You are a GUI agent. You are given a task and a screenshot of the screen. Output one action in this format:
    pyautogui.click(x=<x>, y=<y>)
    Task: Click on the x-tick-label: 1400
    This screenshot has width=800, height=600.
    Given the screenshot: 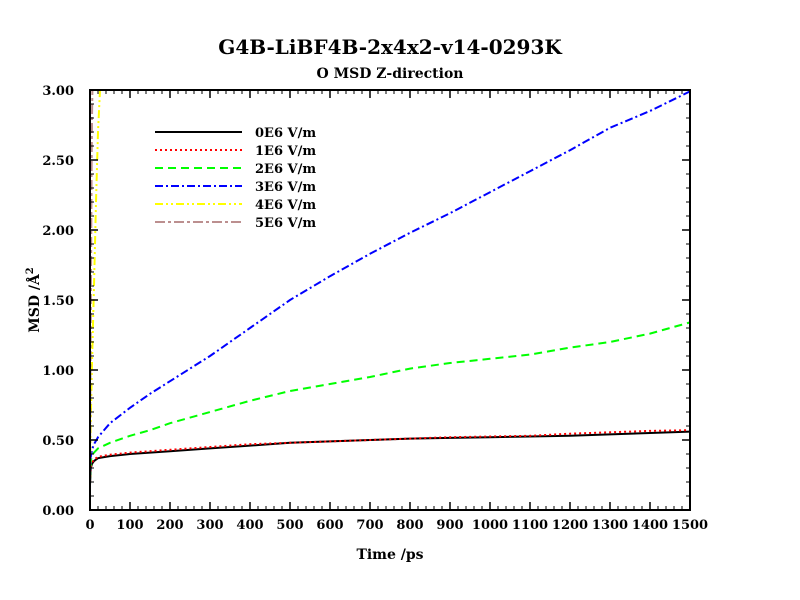 What is the action you would take?
    pyautogui.click(x=650, y=525)
    